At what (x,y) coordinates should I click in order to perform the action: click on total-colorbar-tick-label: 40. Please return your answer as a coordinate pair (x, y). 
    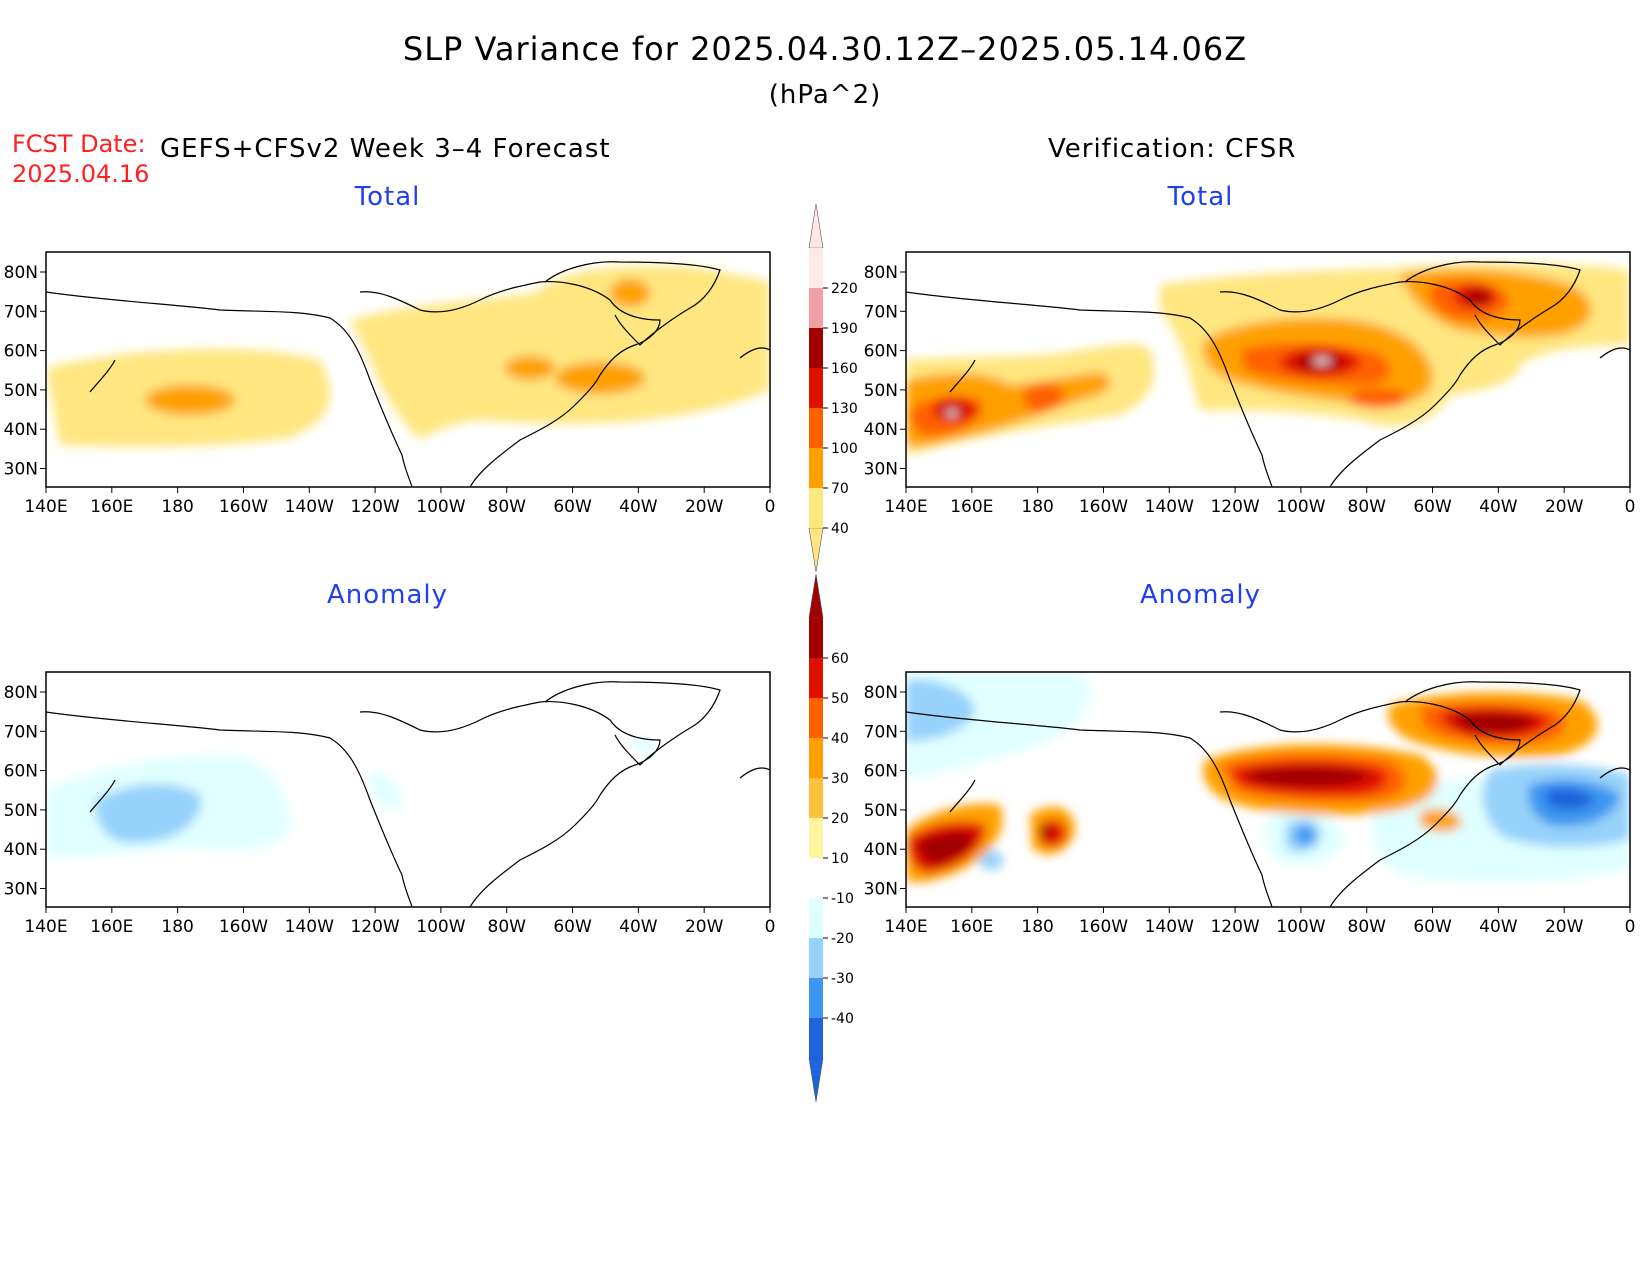
    Looking at the image, I should click on (840, 529).